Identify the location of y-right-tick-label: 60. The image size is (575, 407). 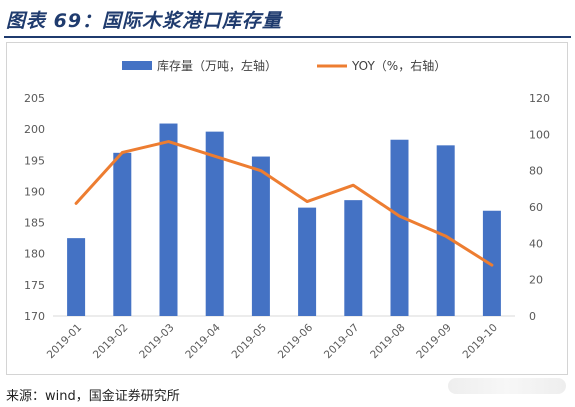
(536, 207).